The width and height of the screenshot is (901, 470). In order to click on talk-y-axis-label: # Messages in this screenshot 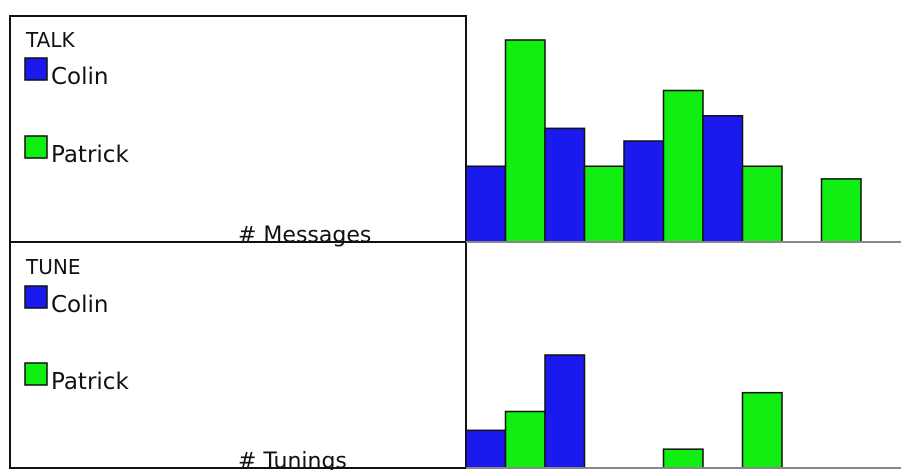, I will do `click(304, 235)`.